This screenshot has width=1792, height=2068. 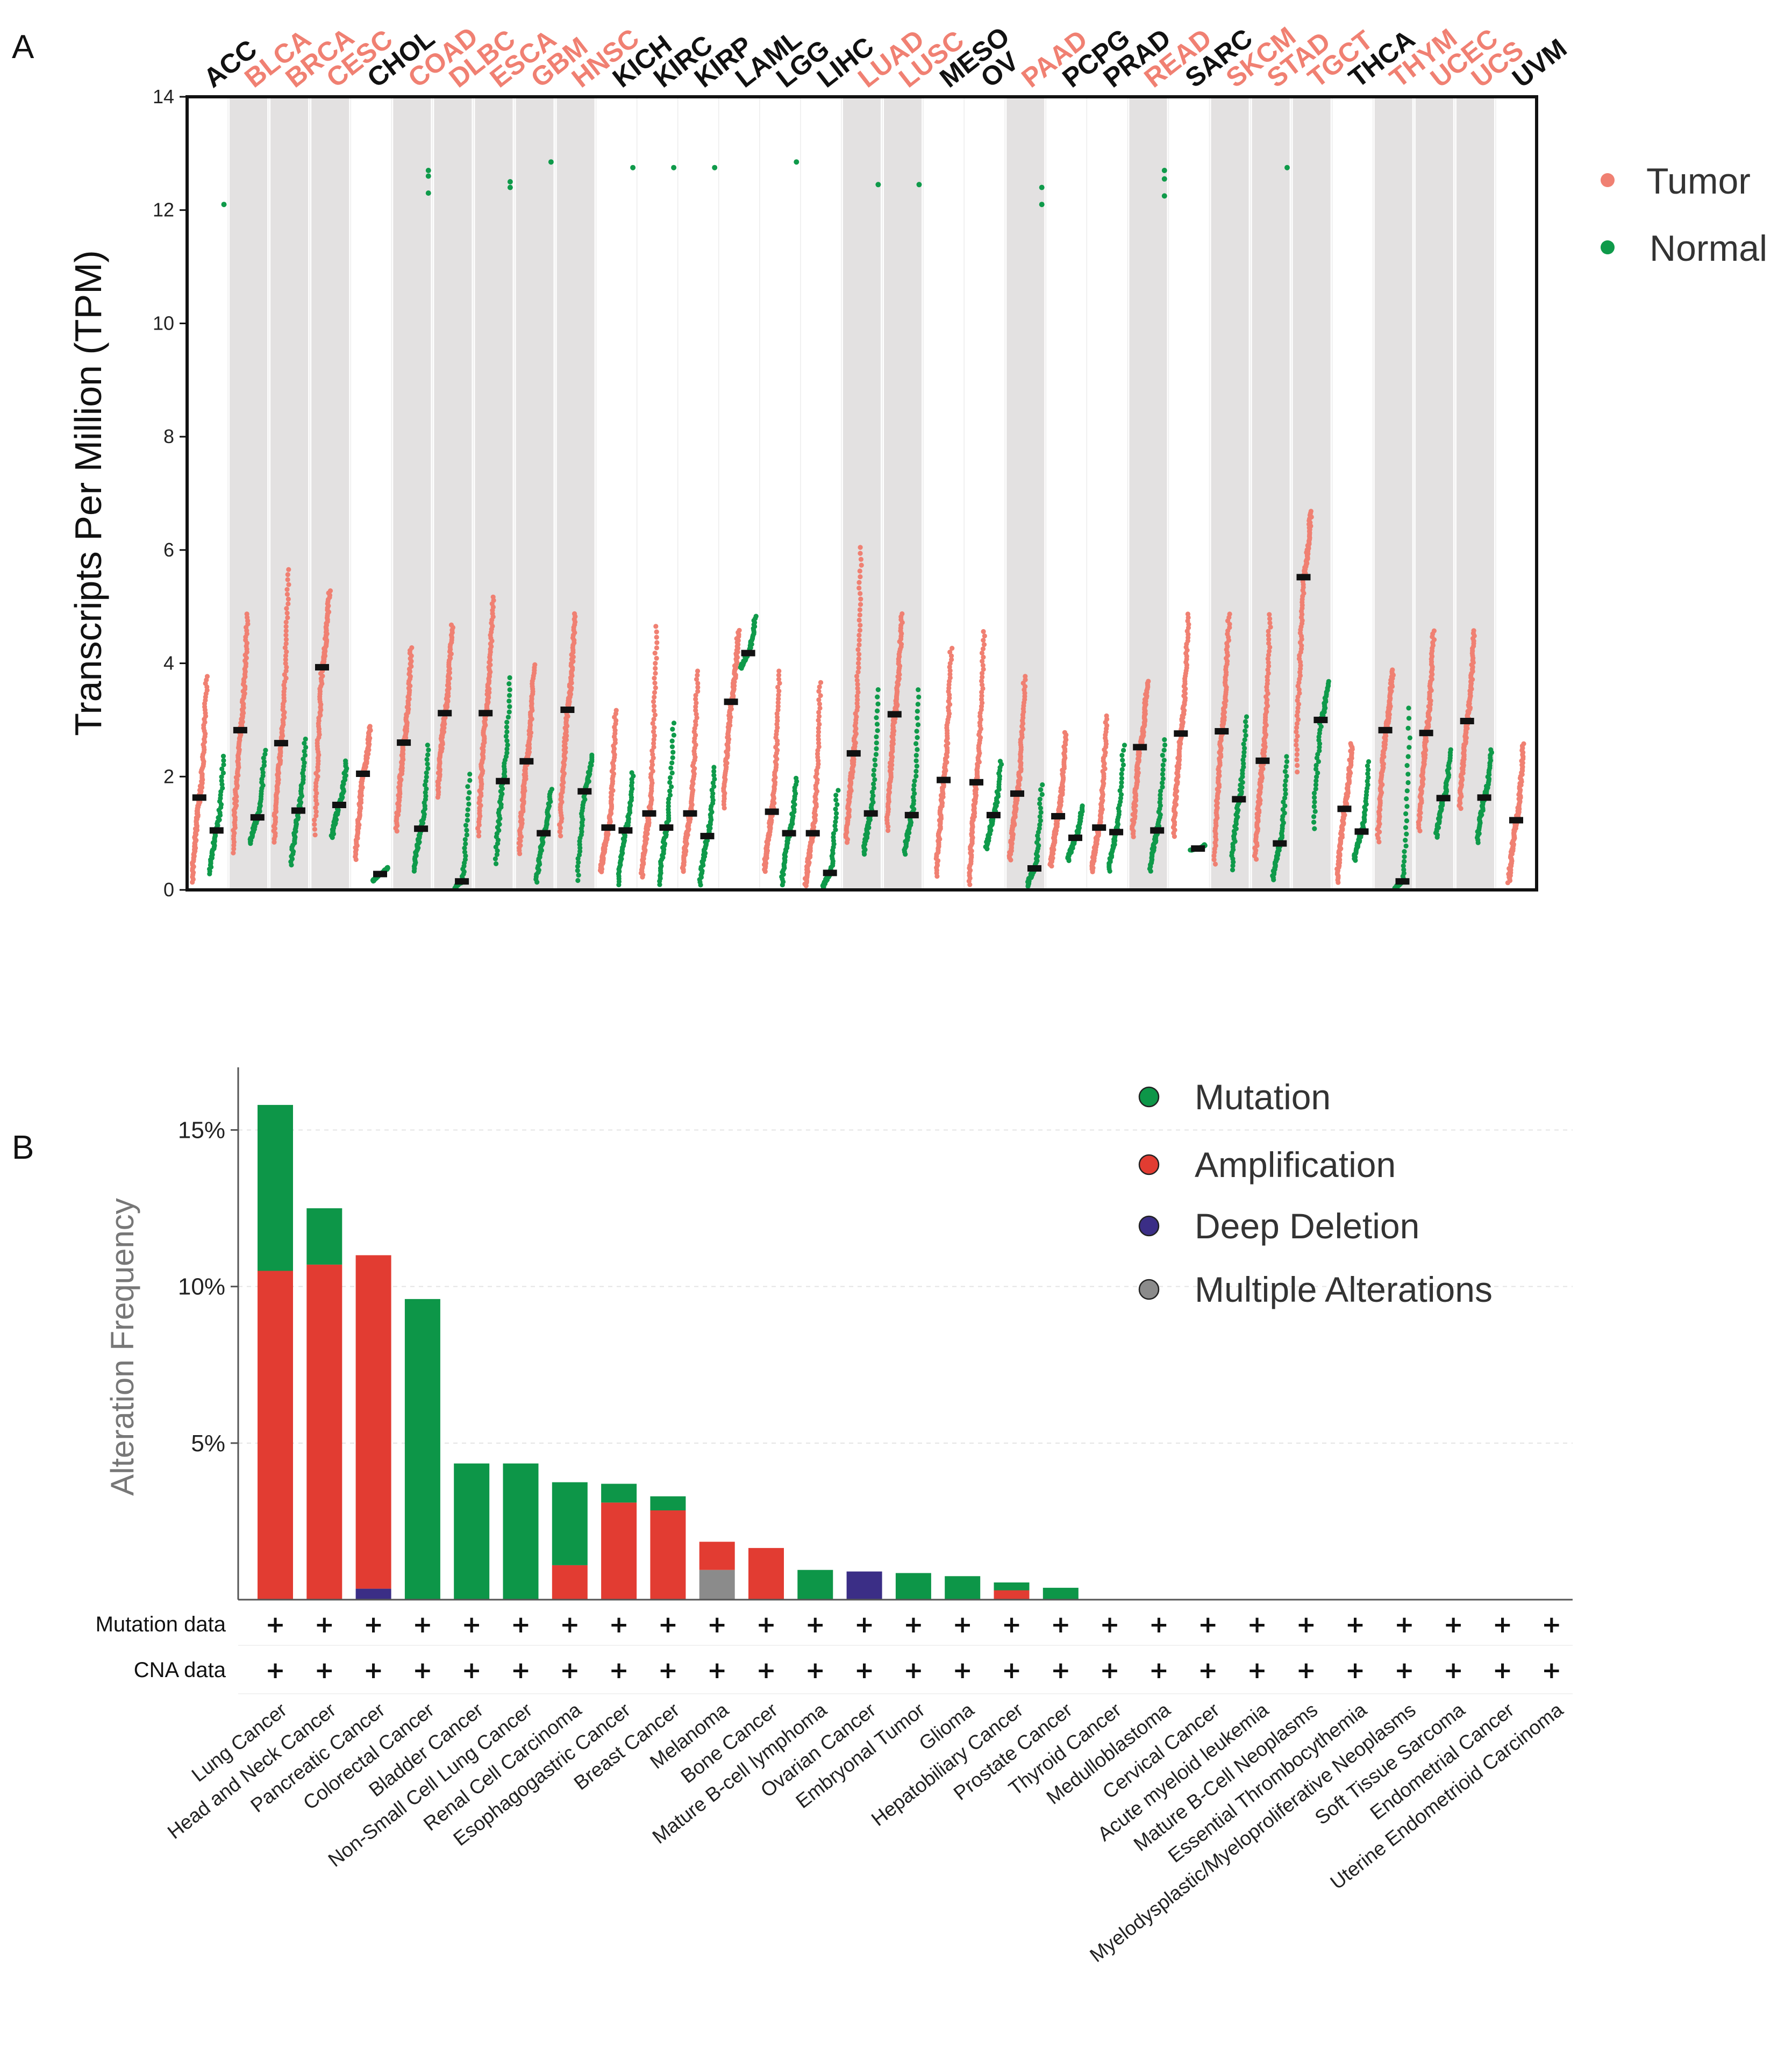 I want to click on normal-outlier-point, so click(x=1164, y=196).